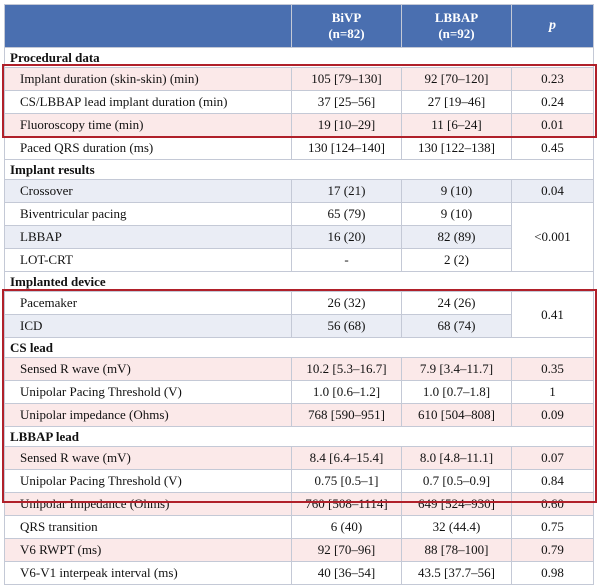  I want to click on row-label: Implant duration (skin-skin) (min), so click(148, 79).